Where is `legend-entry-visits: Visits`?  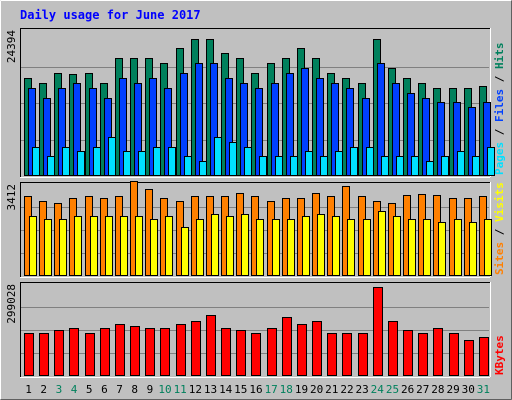
legend-entry-visits: Visits is located at coordinates (499, 202).